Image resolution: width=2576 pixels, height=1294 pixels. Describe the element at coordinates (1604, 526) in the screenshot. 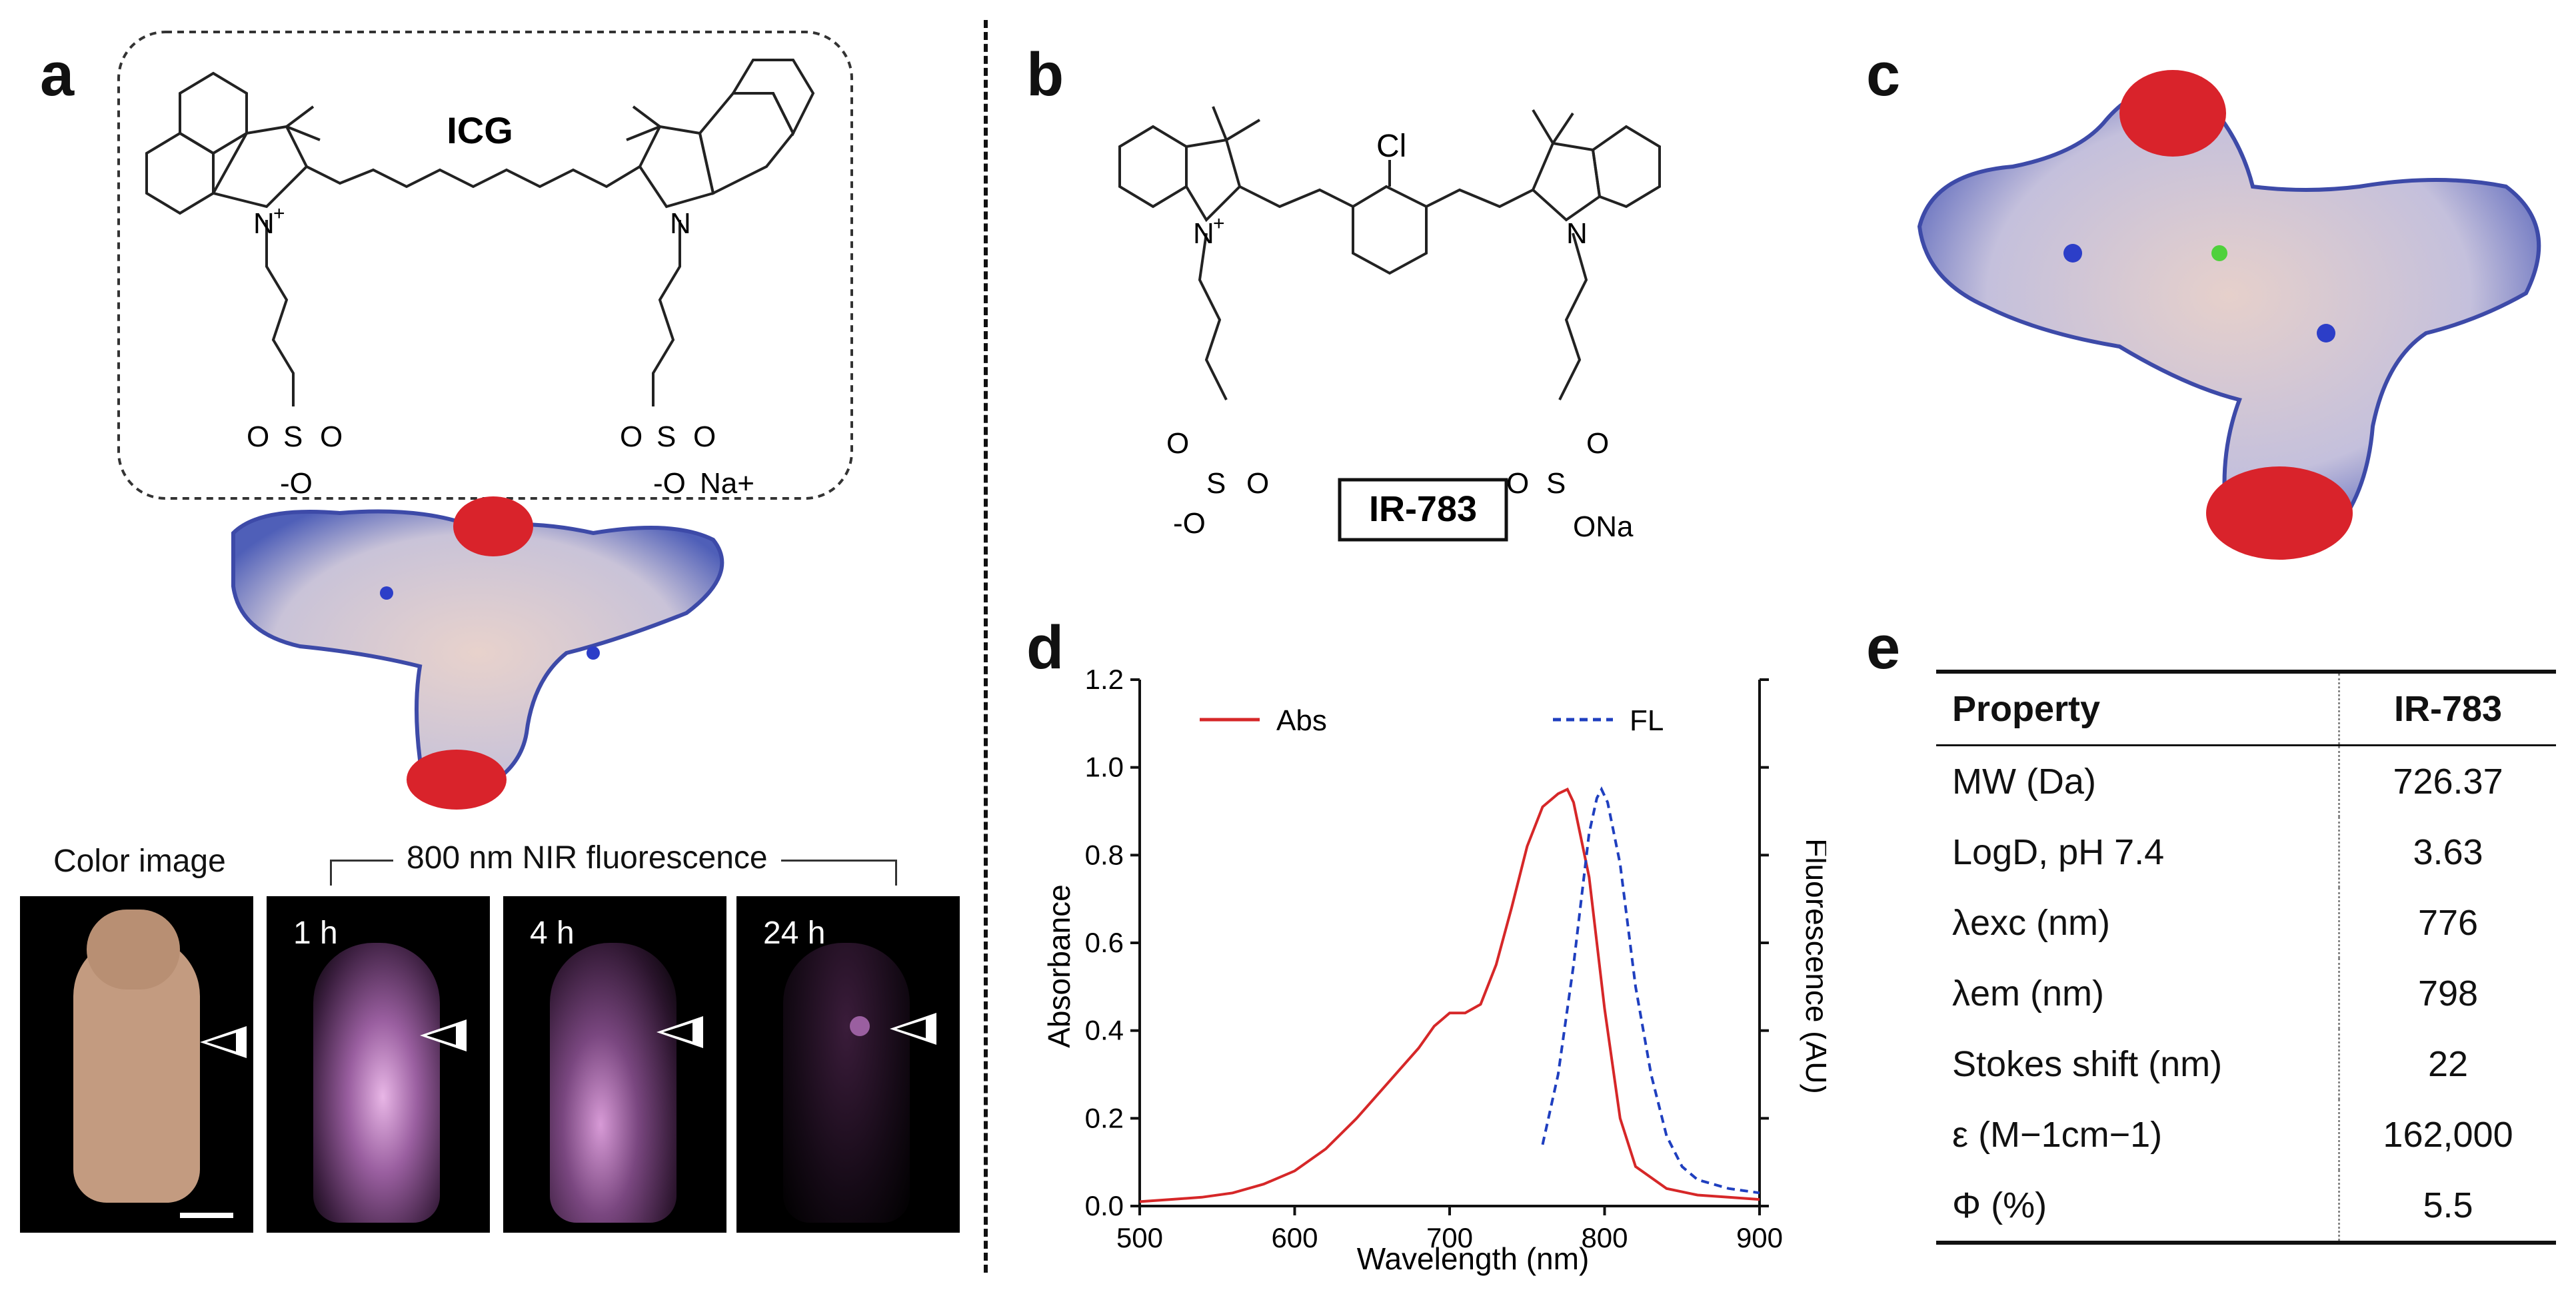

I see `ir783-ona: ONa` at that location.